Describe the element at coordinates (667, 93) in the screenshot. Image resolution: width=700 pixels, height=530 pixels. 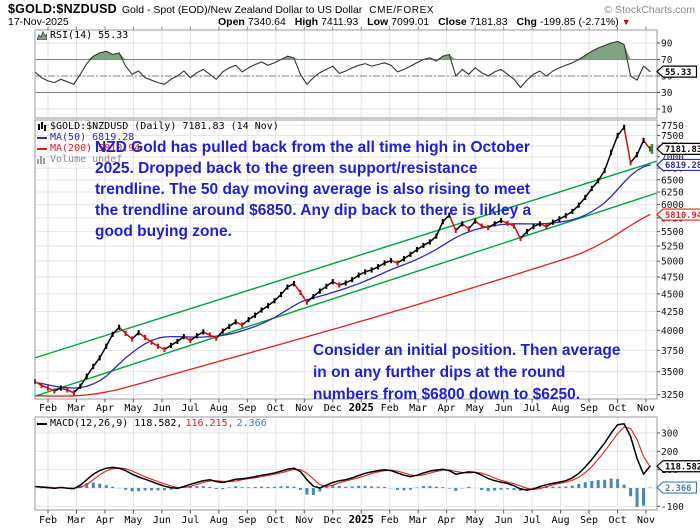
I see `rsi-axis-label: 30` at that location.